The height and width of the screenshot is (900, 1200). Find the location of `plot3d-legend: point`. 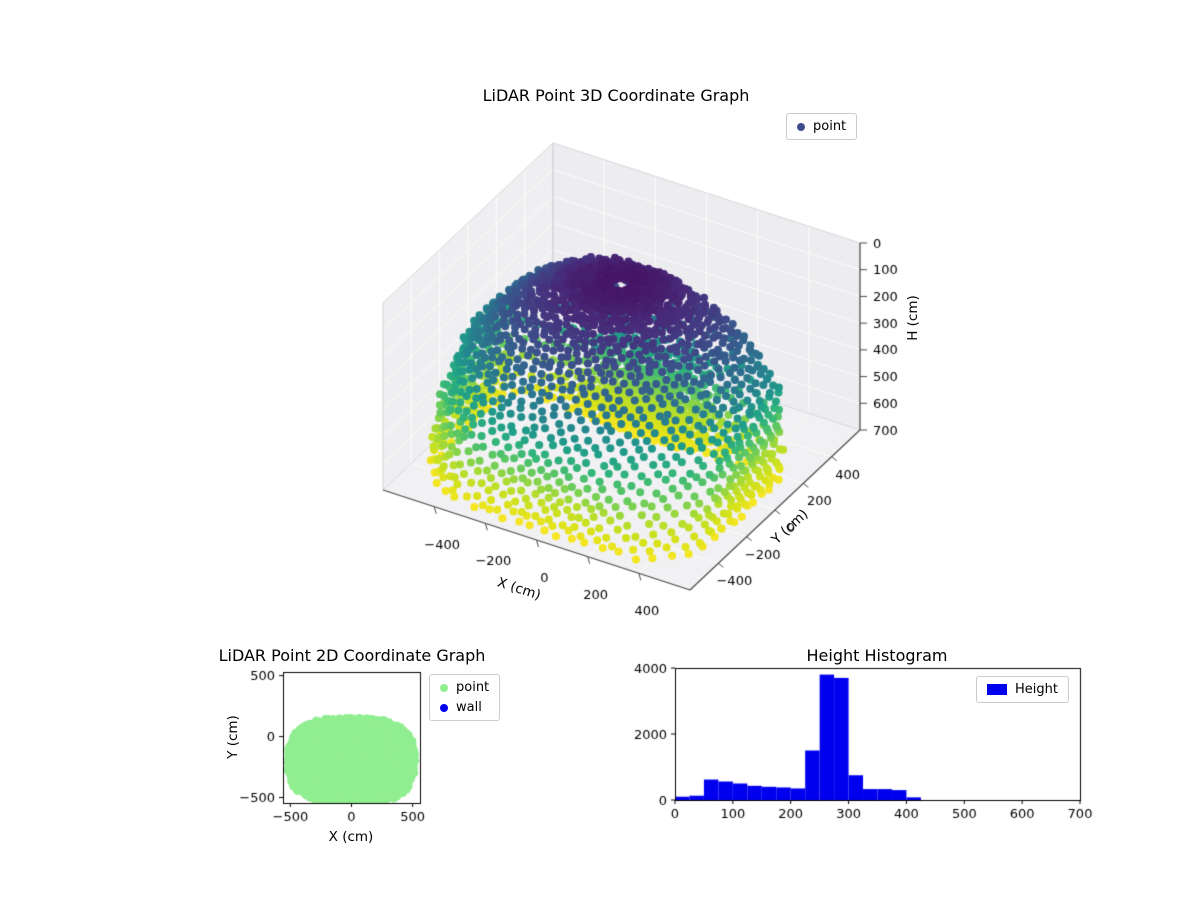

plot3d-legend: point is located at coordinates (822, 126).